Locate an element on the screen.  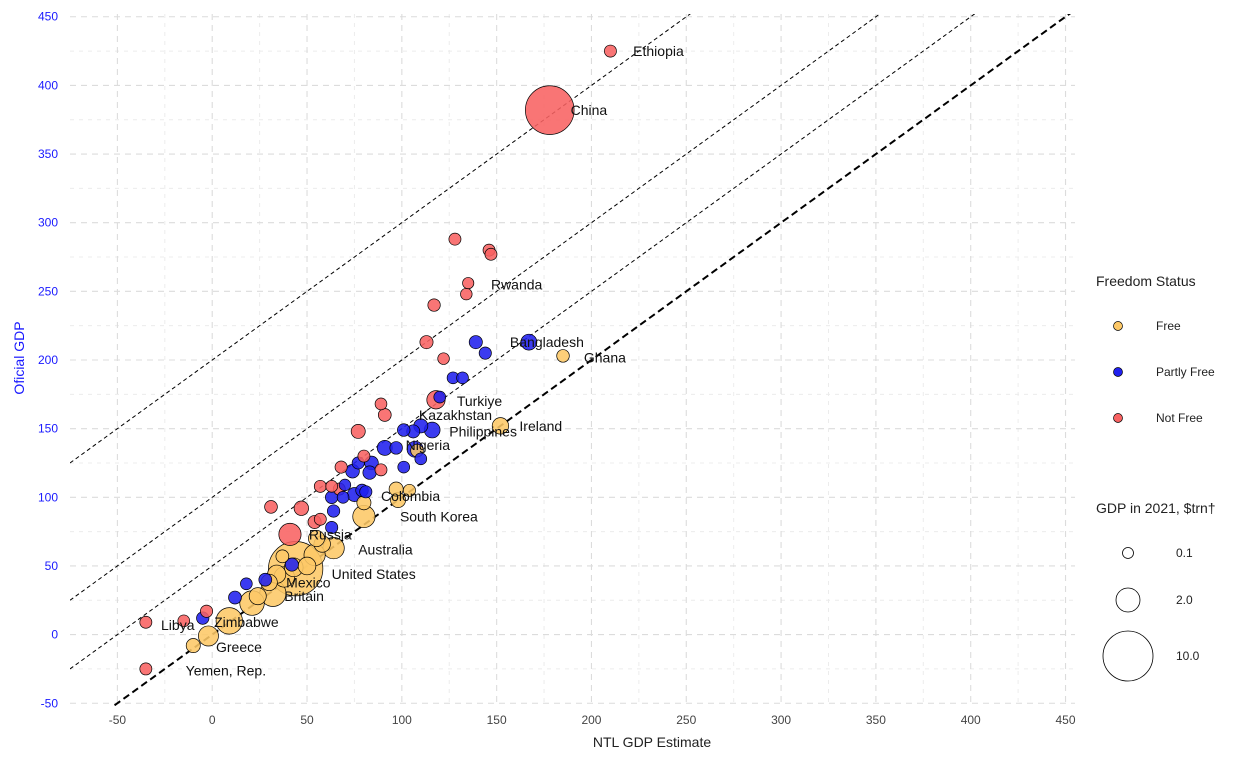
y-tick-label: -50 is located at coordinates (50, 703).